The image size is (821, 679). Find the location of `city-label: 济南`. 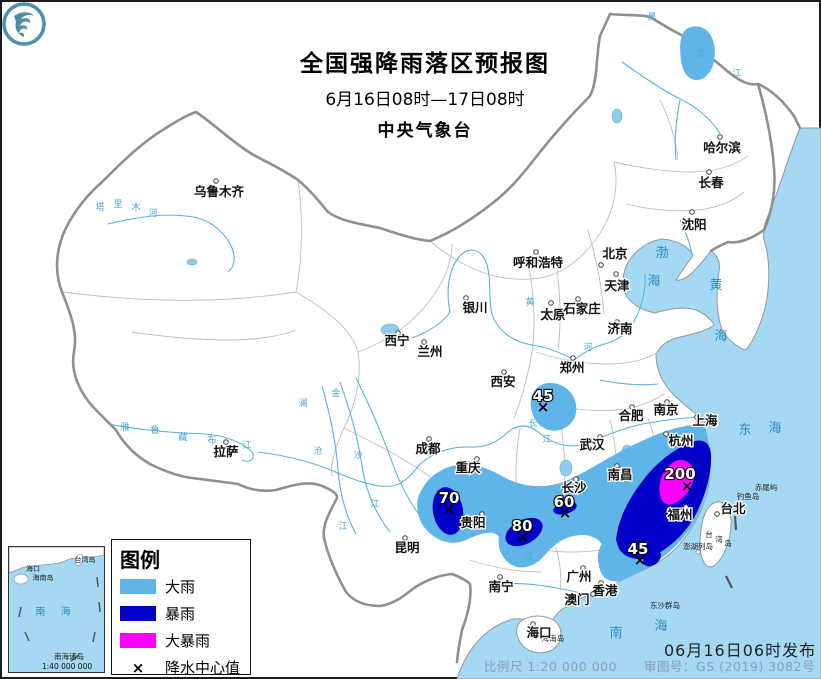

city-label: 济南 is located at coordinates (620, 328).